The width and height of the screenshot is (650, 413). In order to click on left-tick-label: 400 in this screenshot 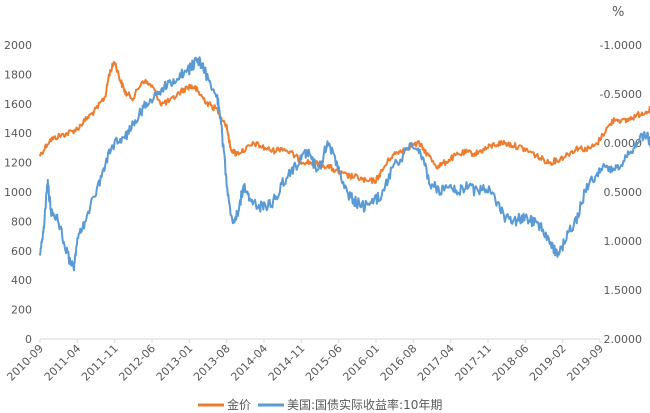, I will do `click(21, 280)`.